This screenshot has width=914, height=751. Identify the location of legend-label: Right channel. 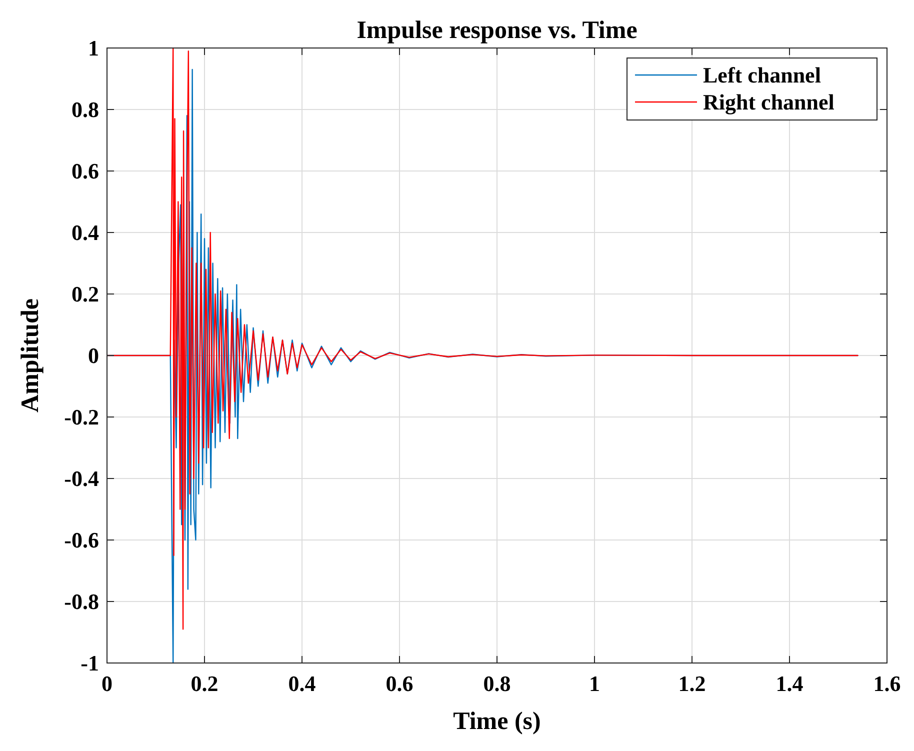
(768, 102).